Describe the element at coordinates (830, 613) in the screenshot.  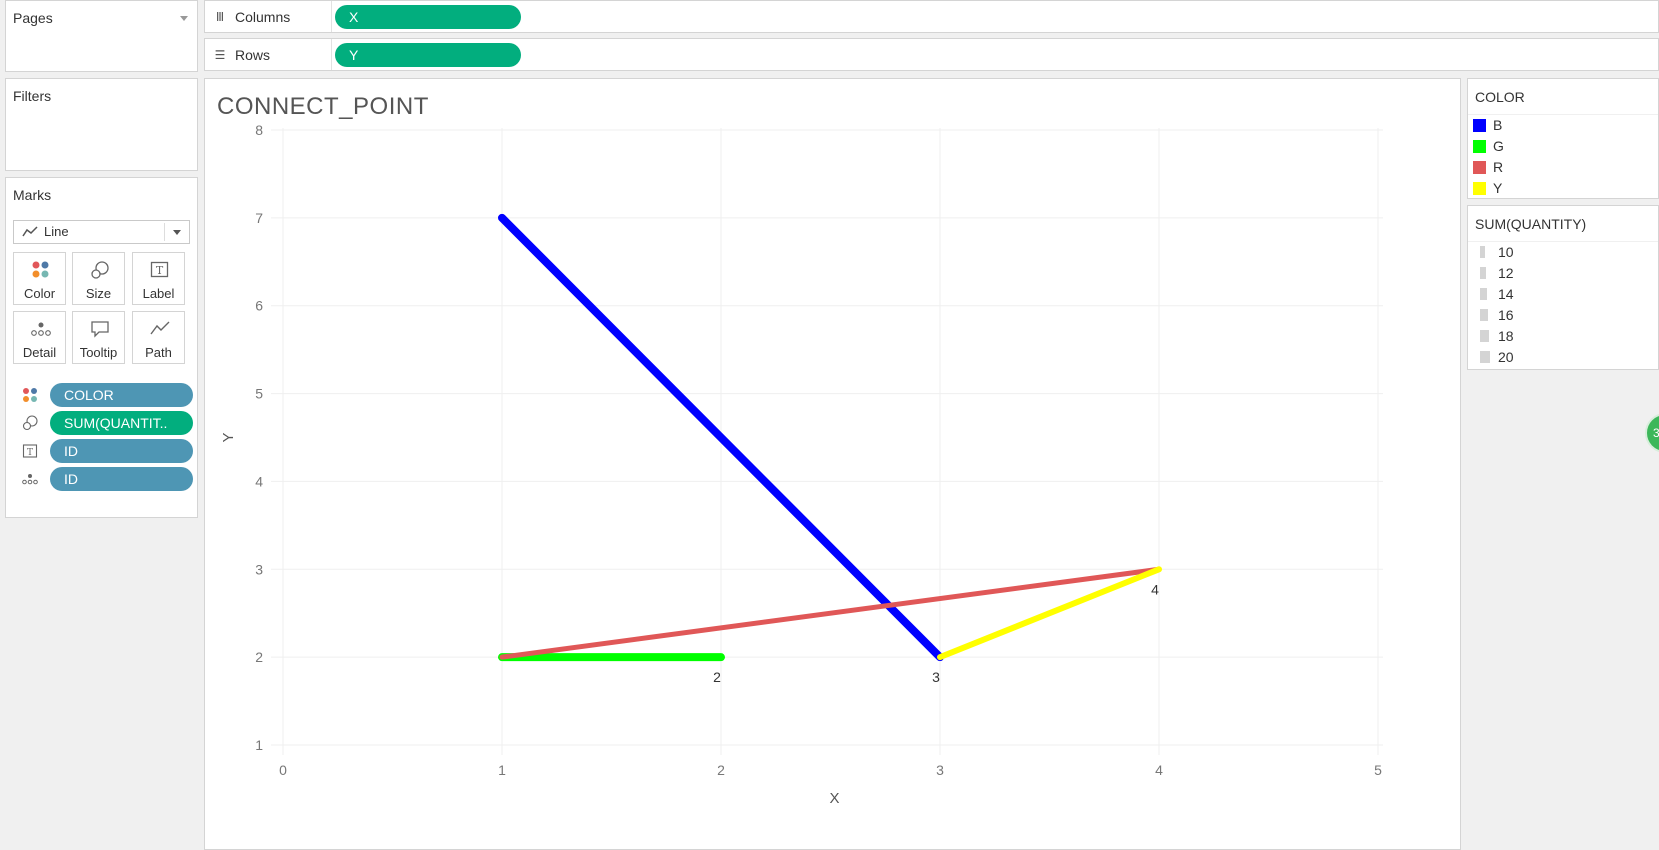
I see `series-line-r` at that location.